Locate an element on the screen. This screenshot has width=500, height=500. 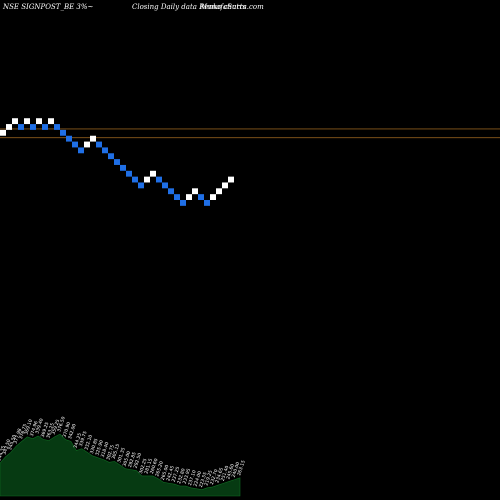
volume-label: 369.10 is located at coordinates (28, 427).